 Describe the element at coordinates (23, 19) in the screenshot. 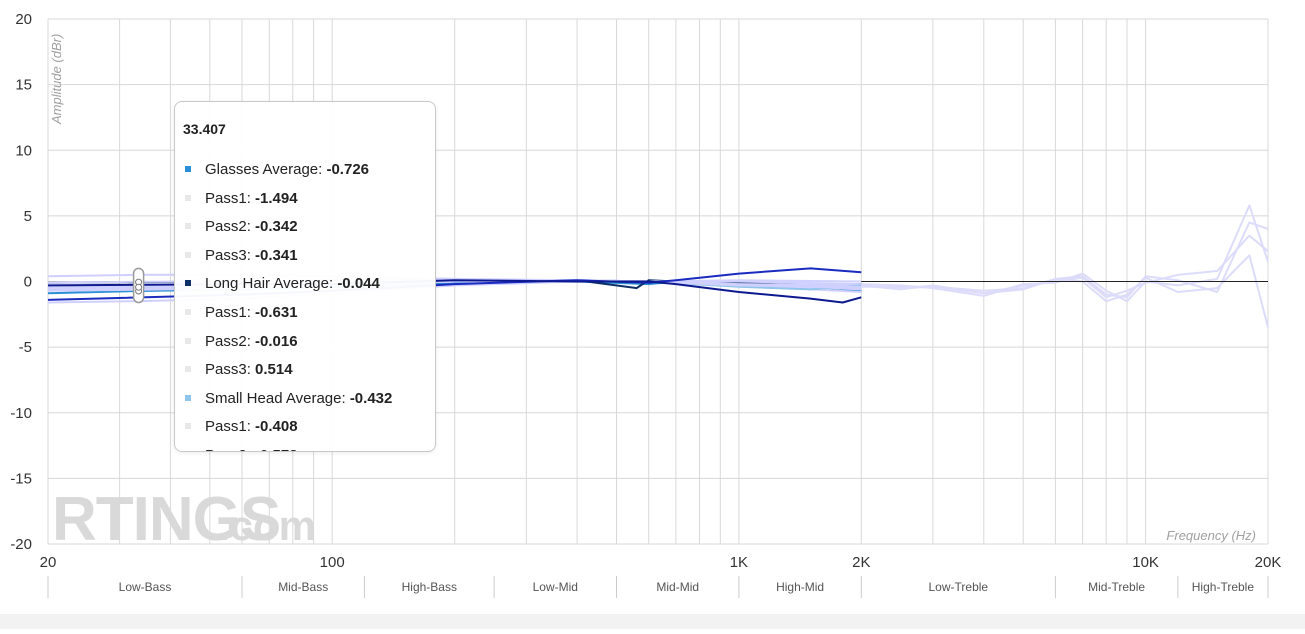

I see `y-tick-label: 20` at that location.